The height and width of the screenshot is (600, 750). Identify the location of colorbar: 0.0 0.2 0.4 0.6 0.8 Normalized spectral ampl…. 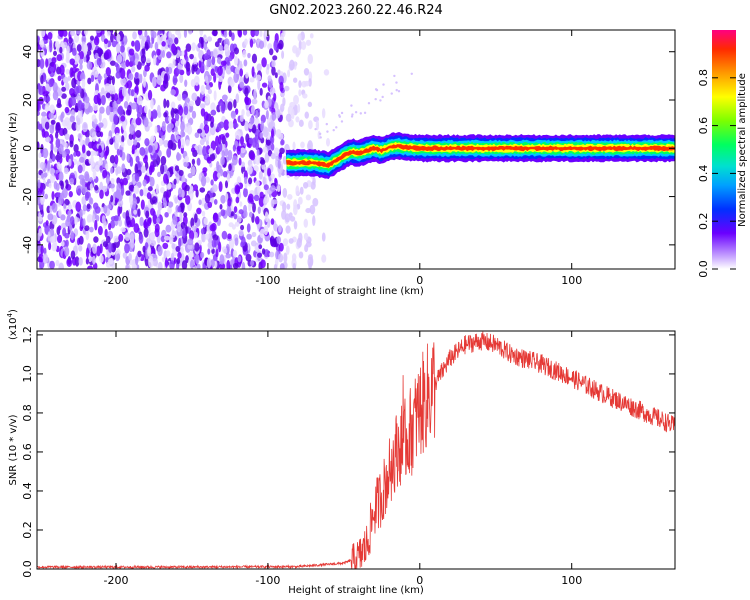
(722, 154).